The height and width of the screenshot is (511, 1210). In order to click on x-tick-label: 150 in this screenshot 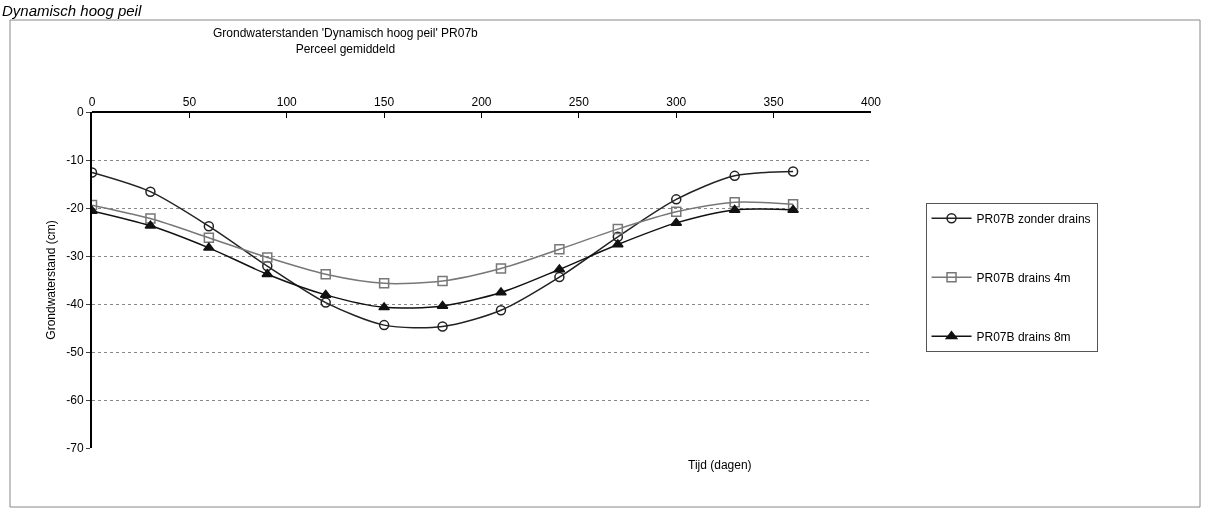, I will do `click(384, 102)`.